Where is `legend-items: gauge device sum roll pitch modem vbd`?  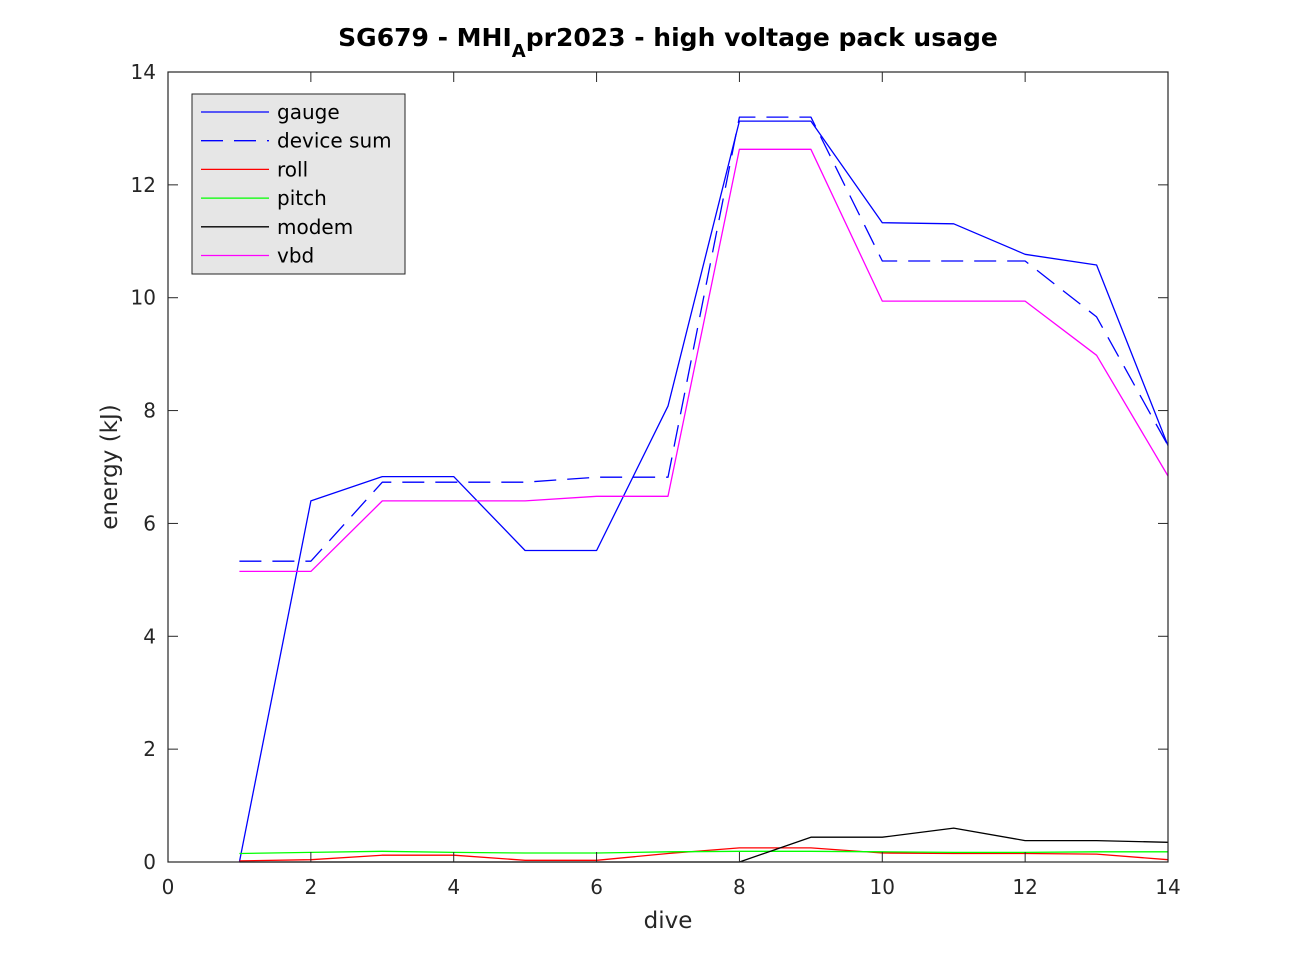
legend-items: gauge device sum roll pitch modem vbd is located at coordinates (296, 184).